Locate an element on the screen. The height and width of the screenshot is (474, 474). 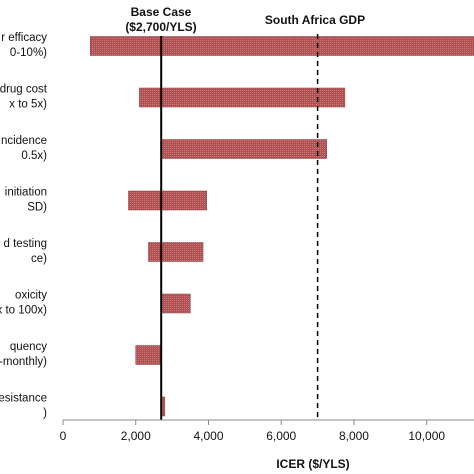
x-axis-title: ICER ($/YLS) is located at coordinates (312, 464).